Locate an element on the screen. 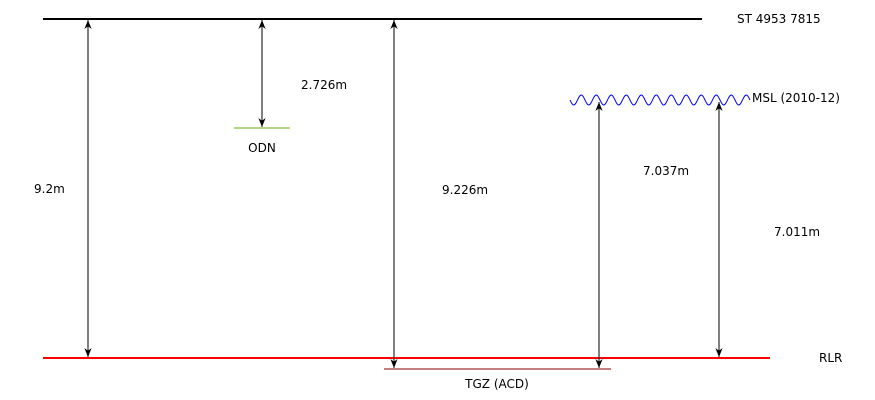 The height and width of the screenshot is (400, 875). measure-msl-to-rlr: 7.011m is located at coordinates (797, 232).